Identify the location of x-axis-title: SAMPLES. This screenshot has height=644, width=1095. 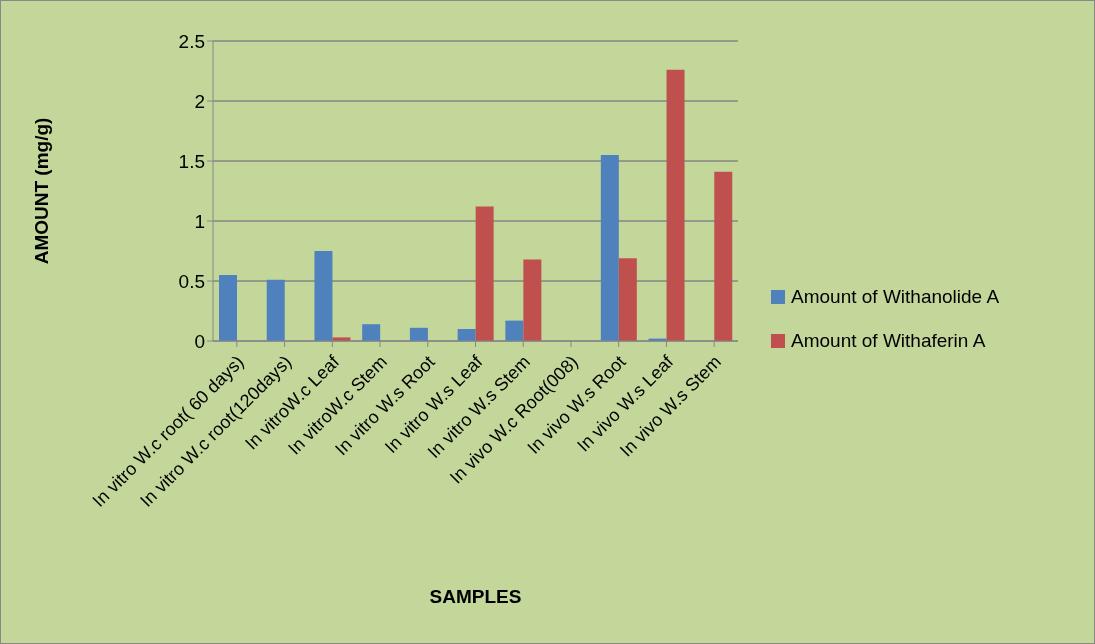
(475, 596).